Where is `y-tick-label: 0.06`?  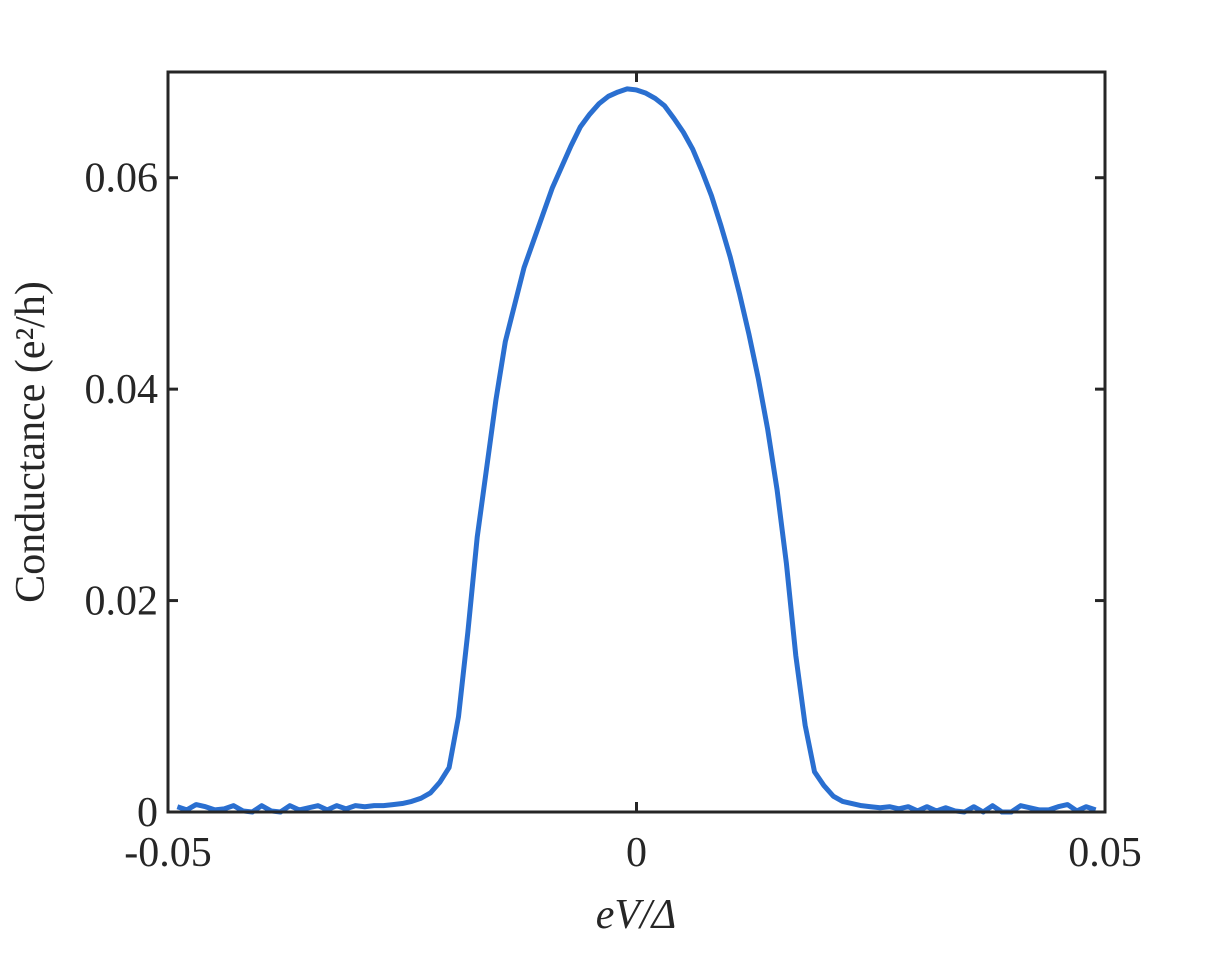 y-tick-label: 0.06 is located at coordinates (122, 179).